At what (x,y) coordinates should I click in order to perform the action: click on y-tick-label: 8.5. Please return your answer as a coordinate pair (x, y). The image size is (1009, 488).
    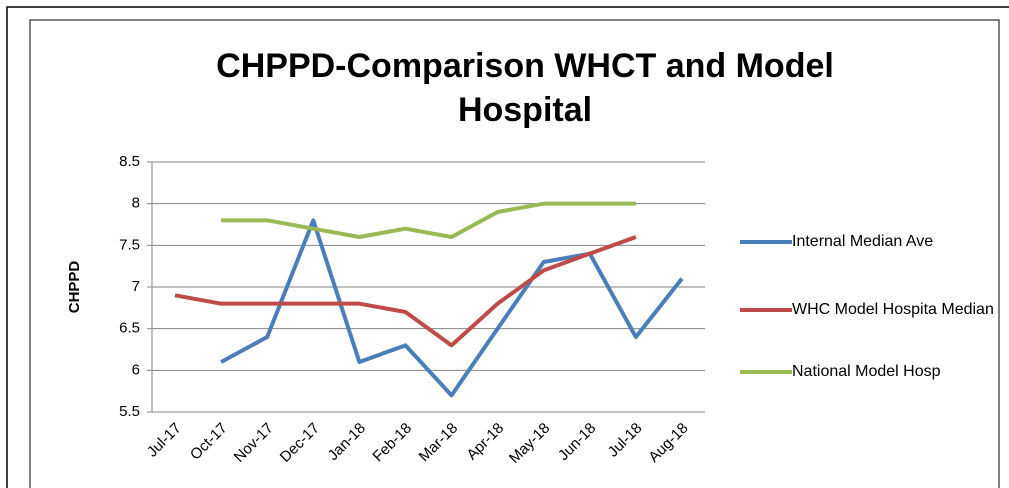
    Looking at the image, I should click on (129, 161).